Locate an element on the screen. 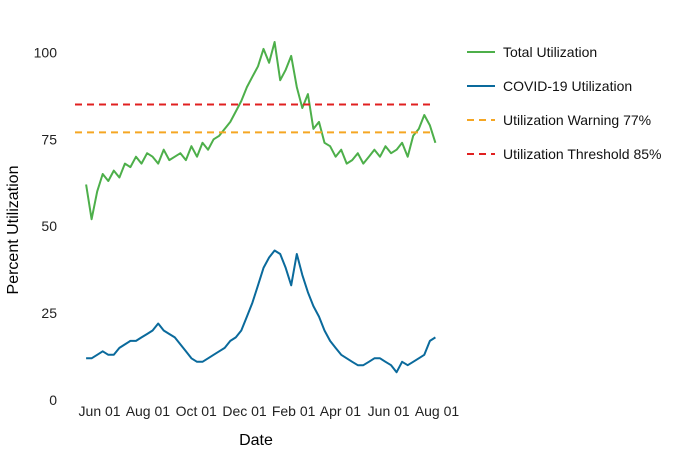 The image size is (700, 450). y-tick-label: 100 is located at coordinates (46, 52).